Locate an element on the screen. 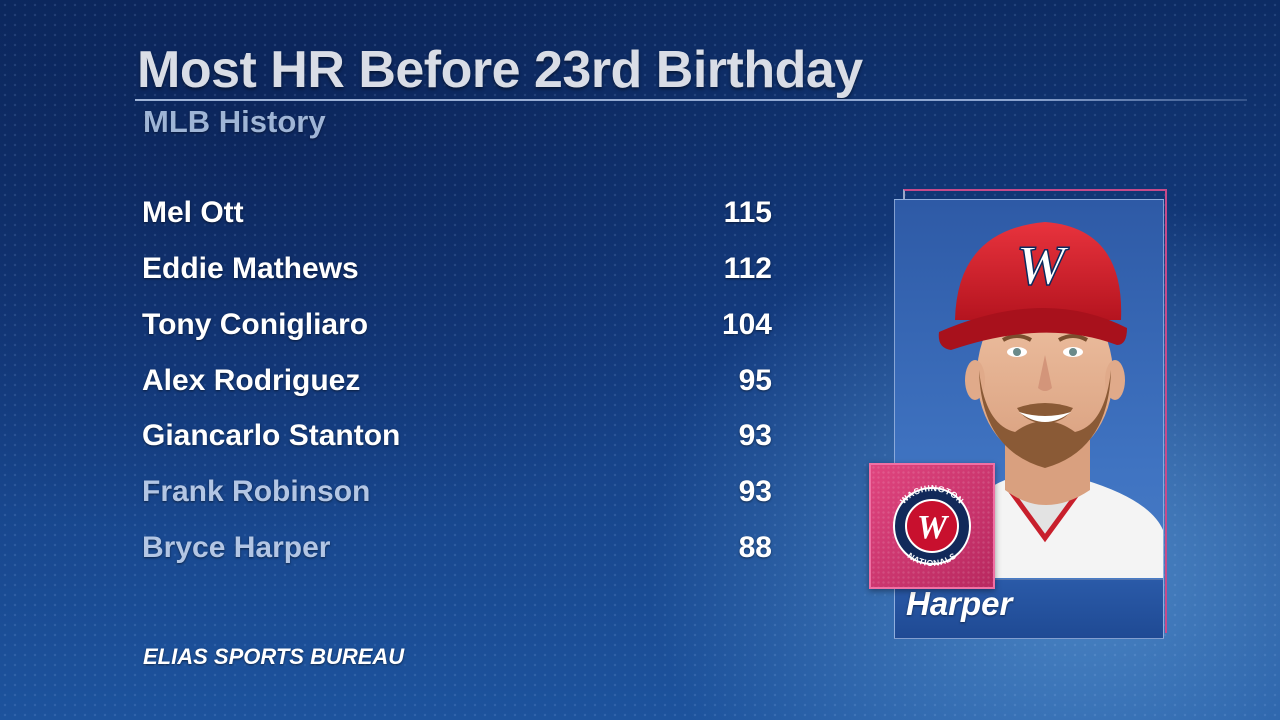 This screenshot has width=1280, height=720. cap-logo-letter: W is located at coordinates (1043, 266).